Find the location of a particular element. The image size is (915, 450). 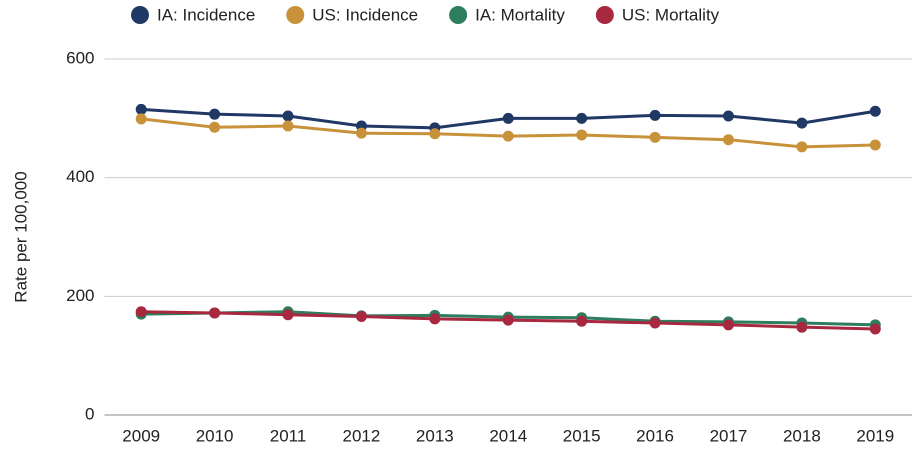

y-tick-label: 200 is located at coordinates (80, 295).